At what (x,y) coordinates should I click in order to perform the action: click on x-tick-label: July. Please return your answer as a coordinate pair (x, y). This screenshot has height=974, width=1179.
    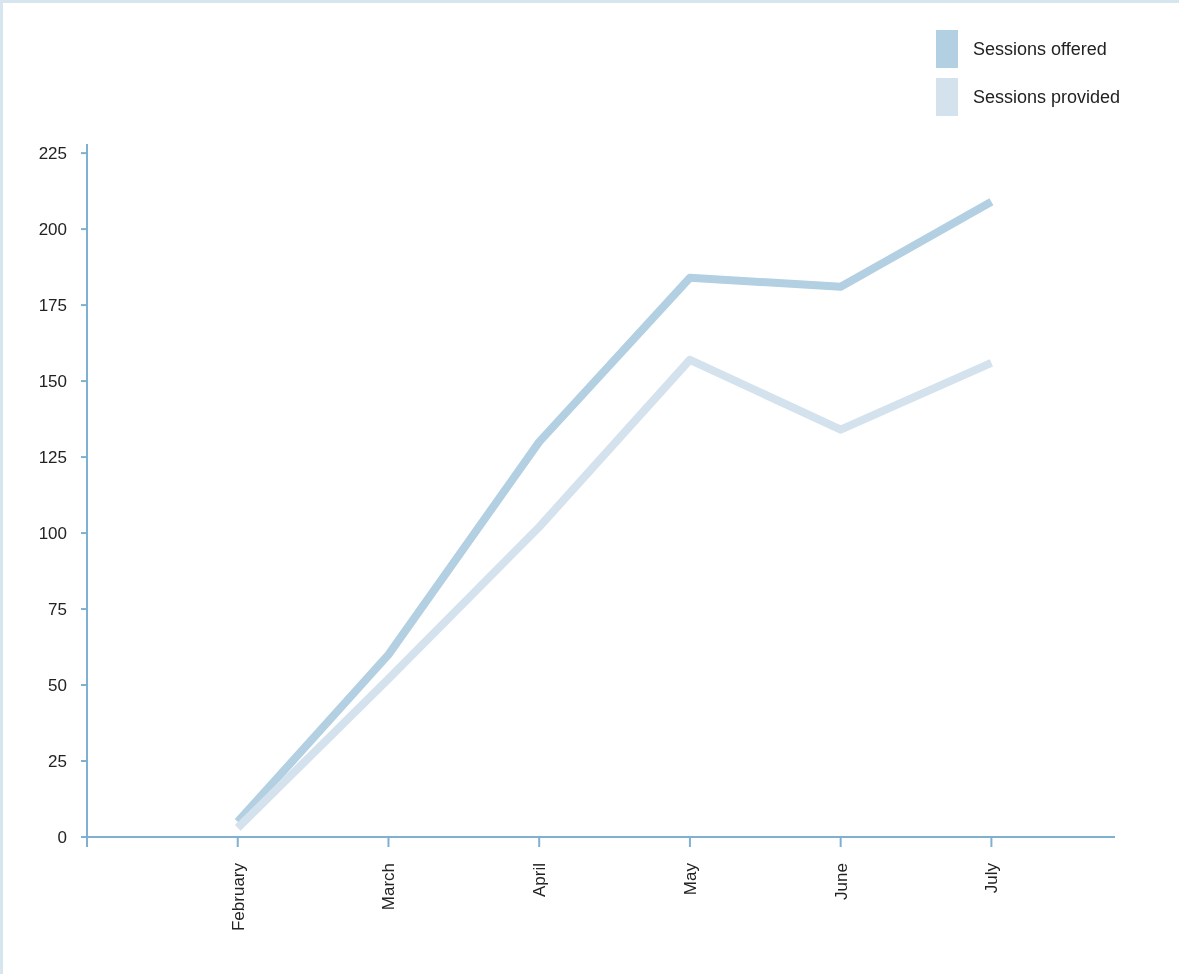
    Looking at the image, I should click on (992, 878).